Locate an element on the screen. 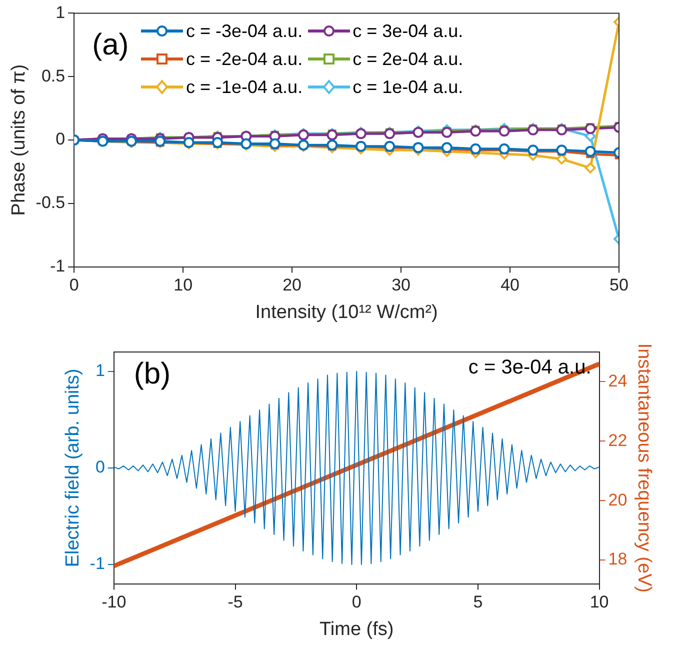  y-axis-title: Electric field (arb. units) is located at coordinates (73, 468).